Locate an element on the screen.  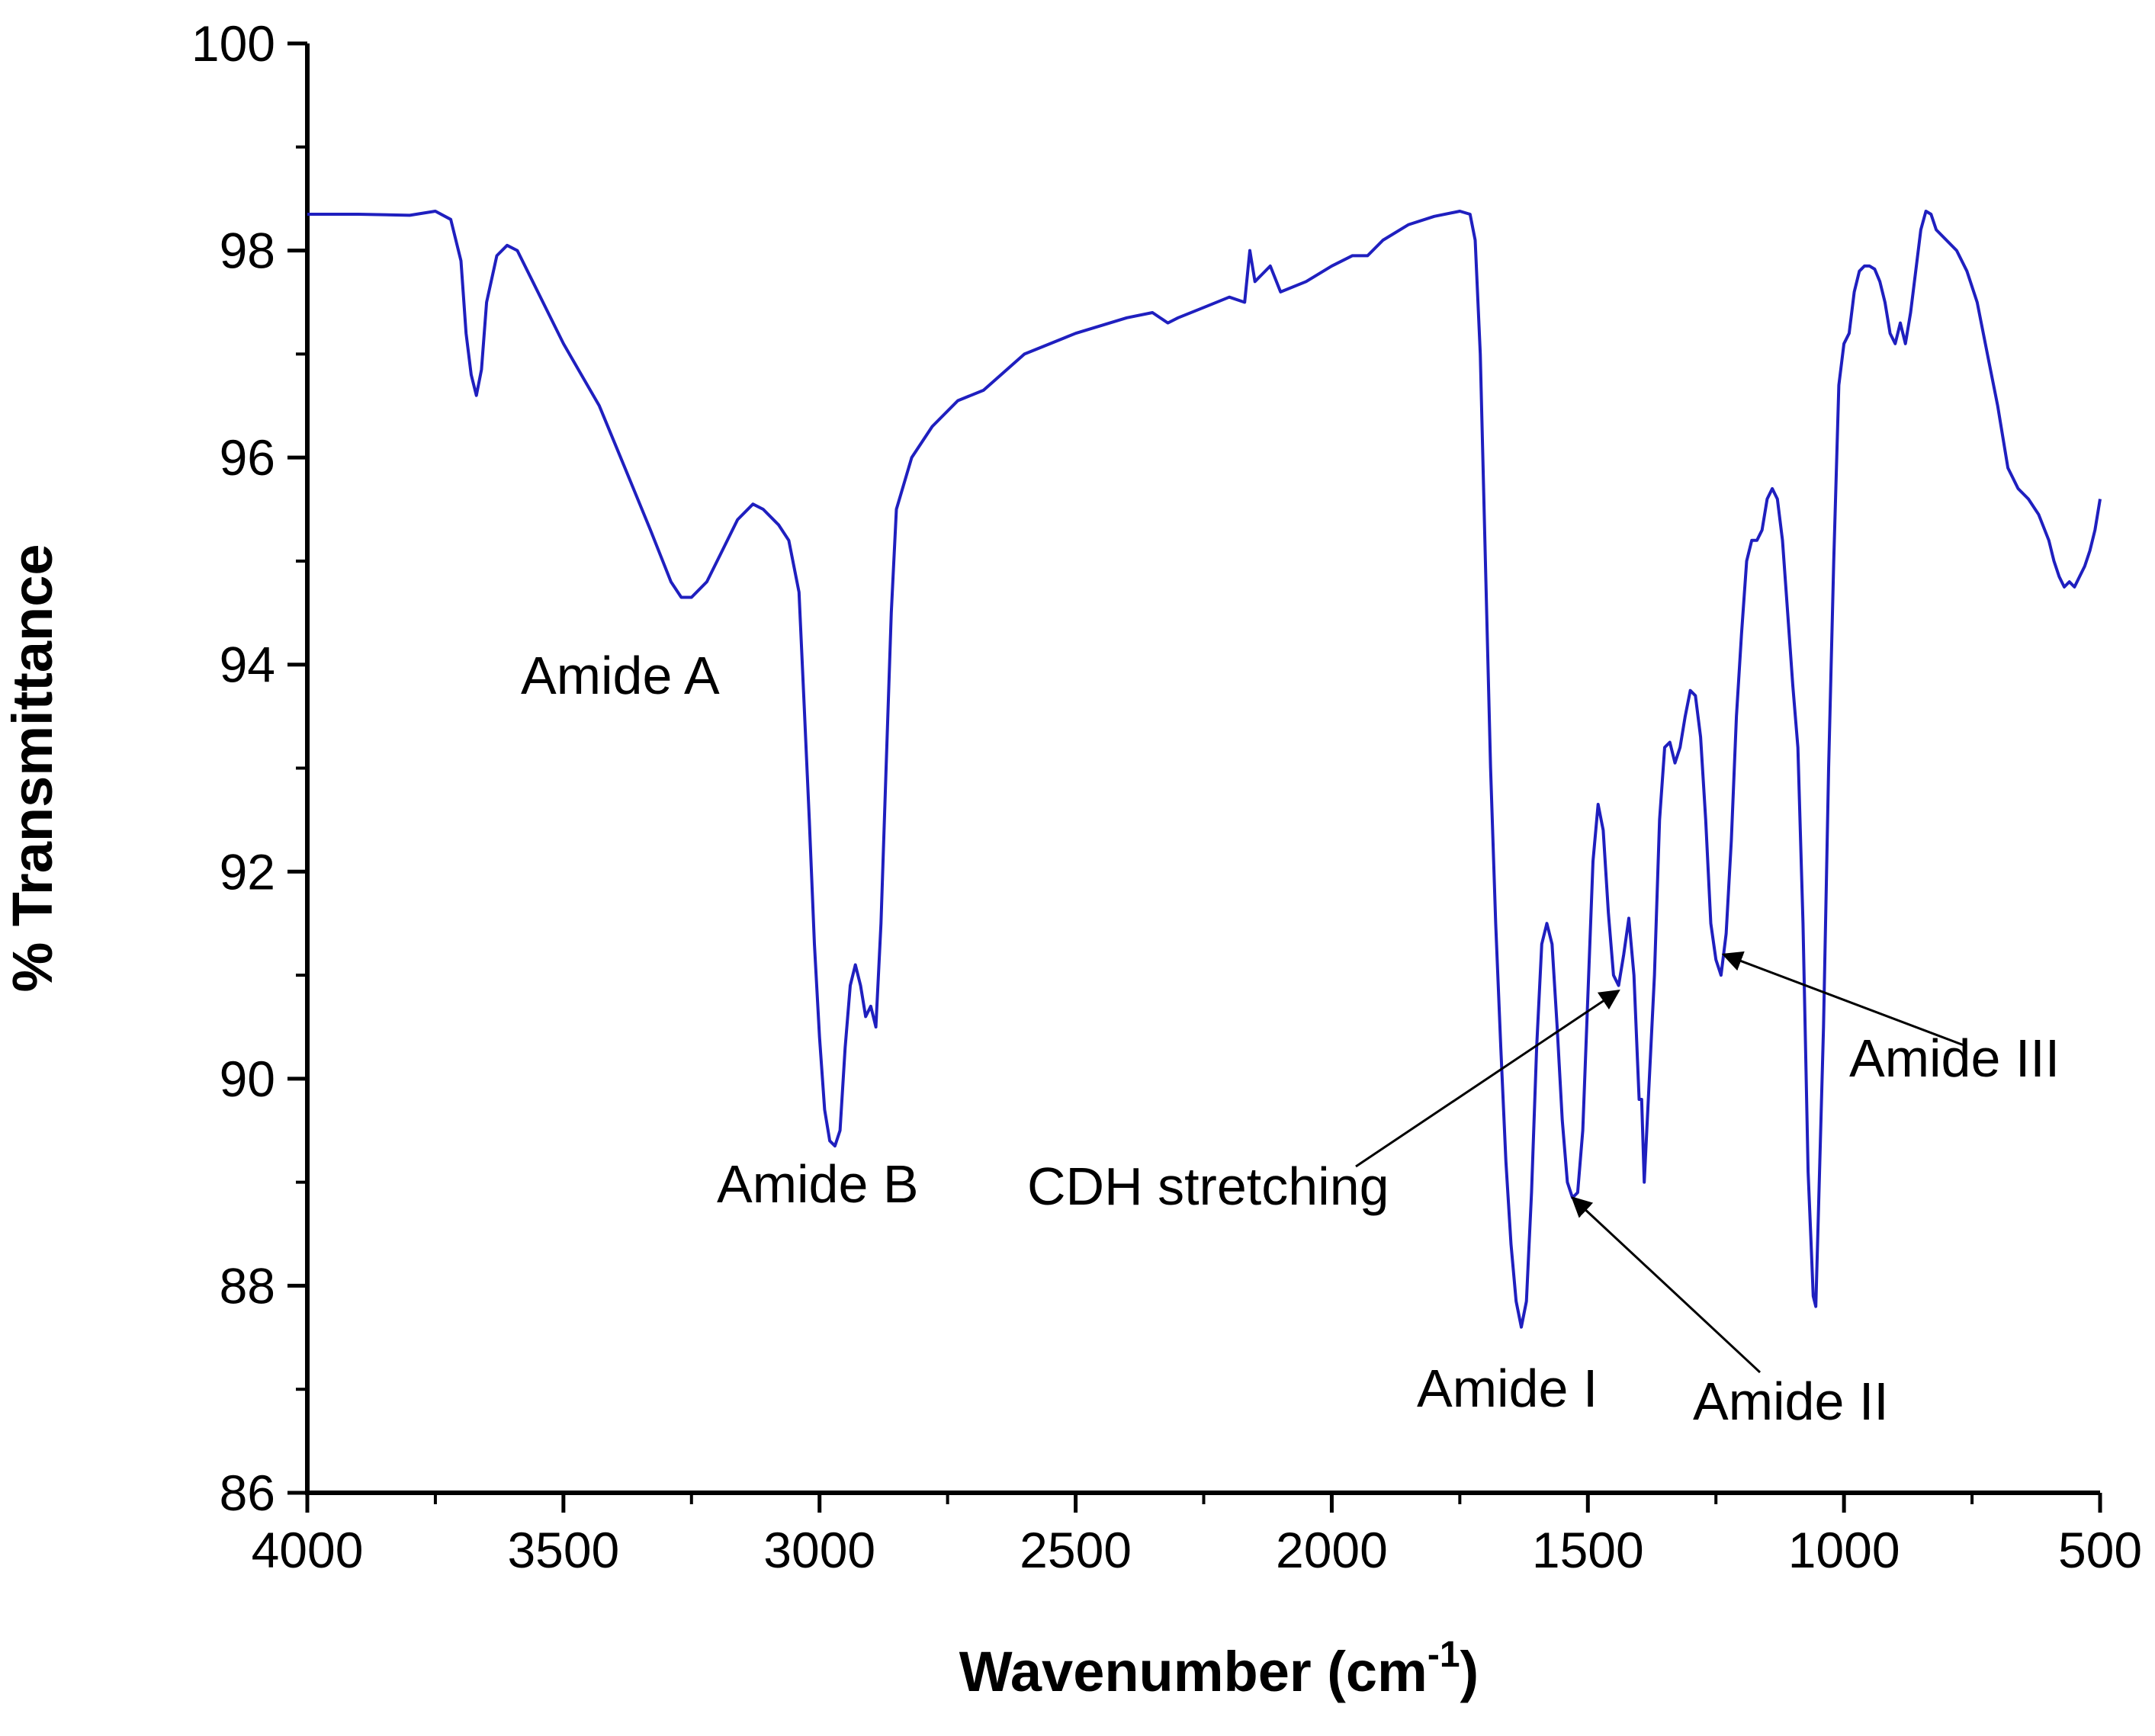
x-axis-title-main: Wavenumber (cm is located at coordinates (1193, 1671).